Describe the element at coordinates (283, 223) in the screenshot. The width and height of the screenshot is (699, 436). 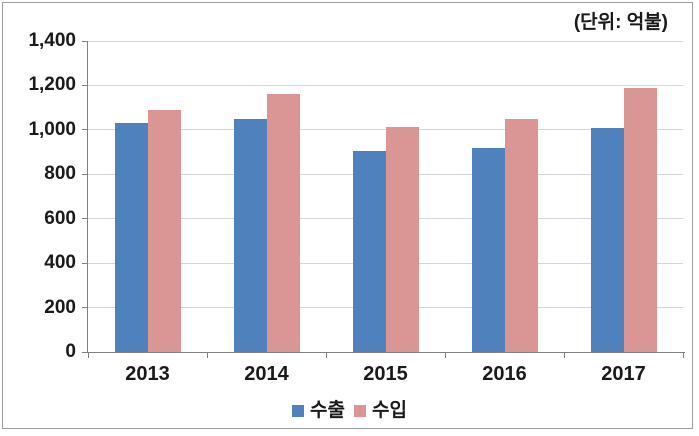
I see `bar-수입-2014` at that location.